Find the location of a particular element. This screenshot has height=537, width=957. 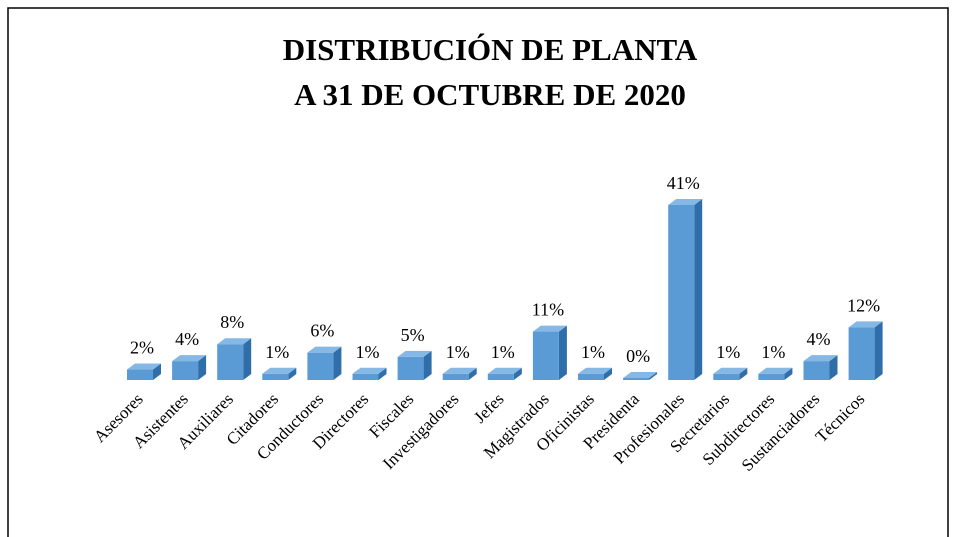

value-label: 41% is located at coordinates (683, 183).